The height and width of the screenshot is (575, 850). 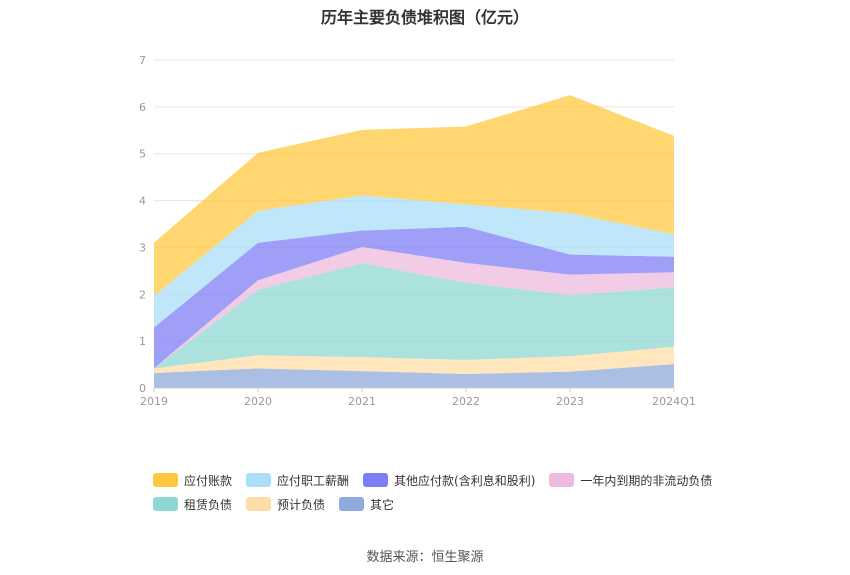 I want to click on legend-item: 租赁负债, so click(x=192, y=504).